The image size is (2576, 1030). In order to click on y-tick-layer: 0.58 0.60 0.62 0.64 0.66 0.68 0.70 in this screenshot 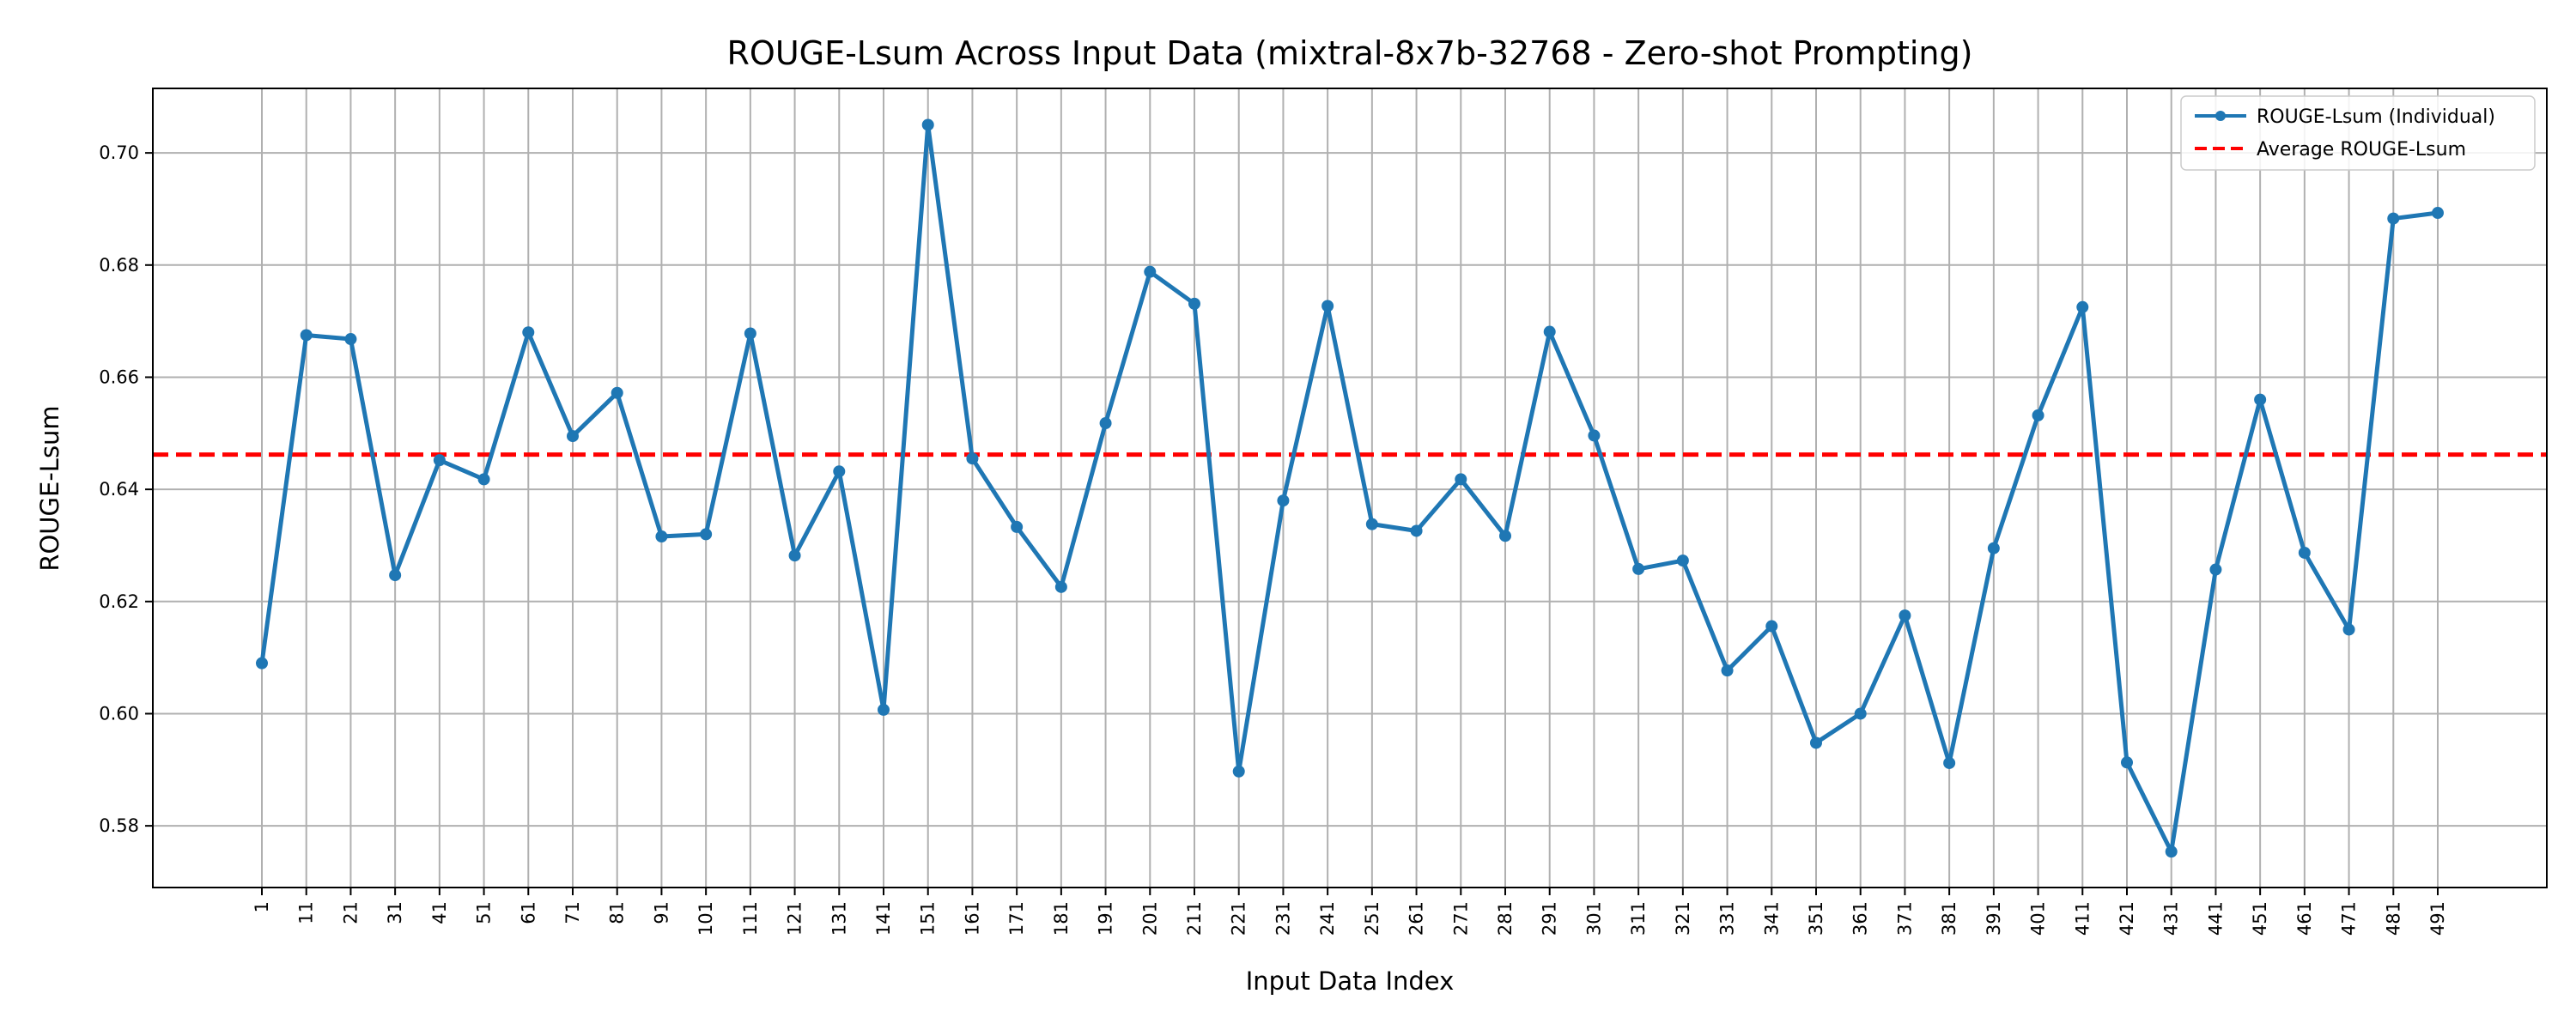, I will do `click(126, 489)`.